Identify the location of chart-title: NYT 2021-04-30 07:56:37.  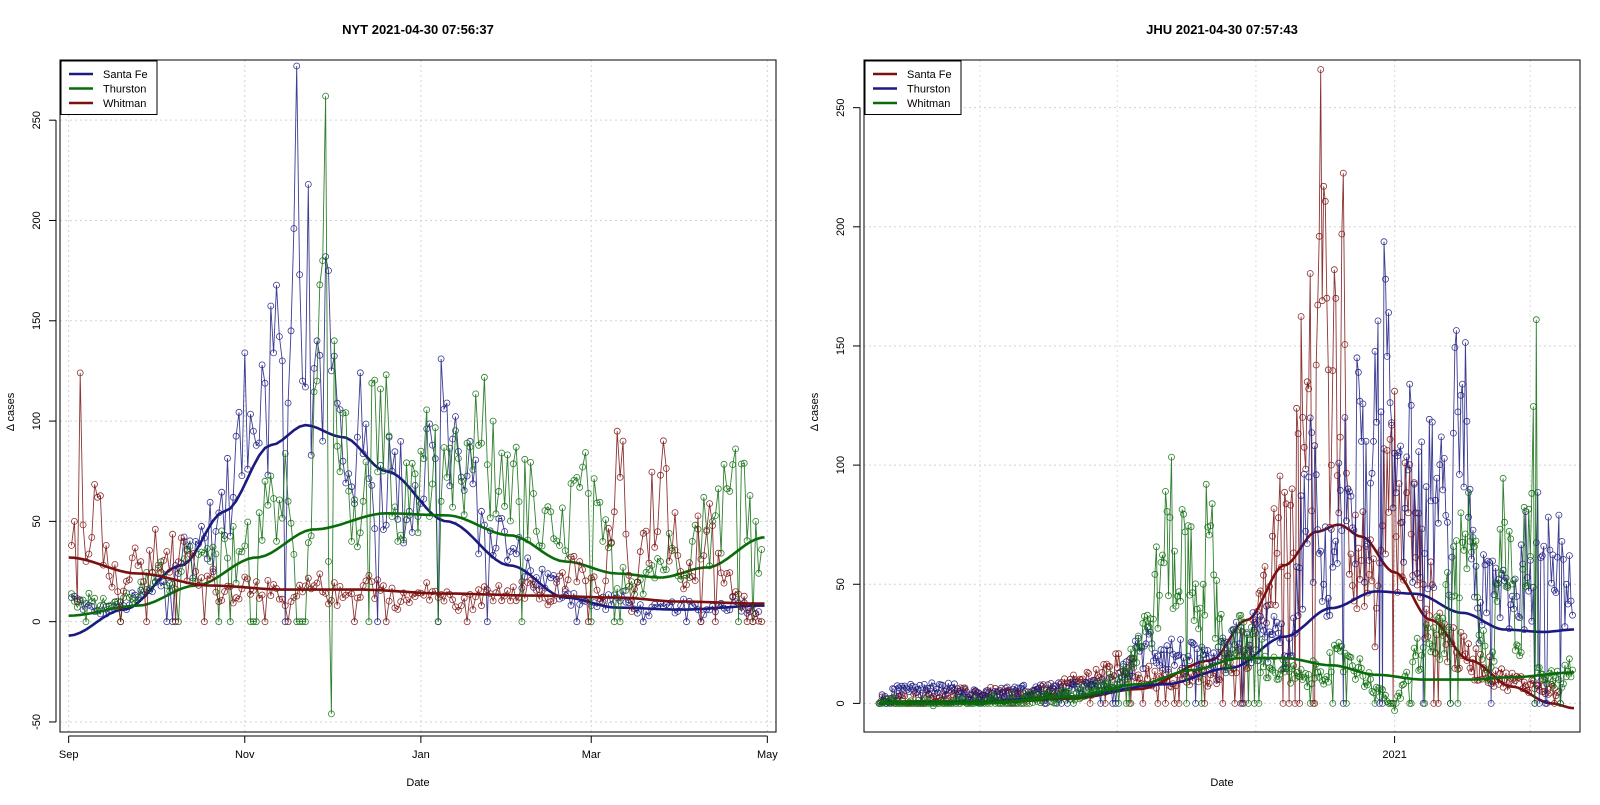
(418, 29).